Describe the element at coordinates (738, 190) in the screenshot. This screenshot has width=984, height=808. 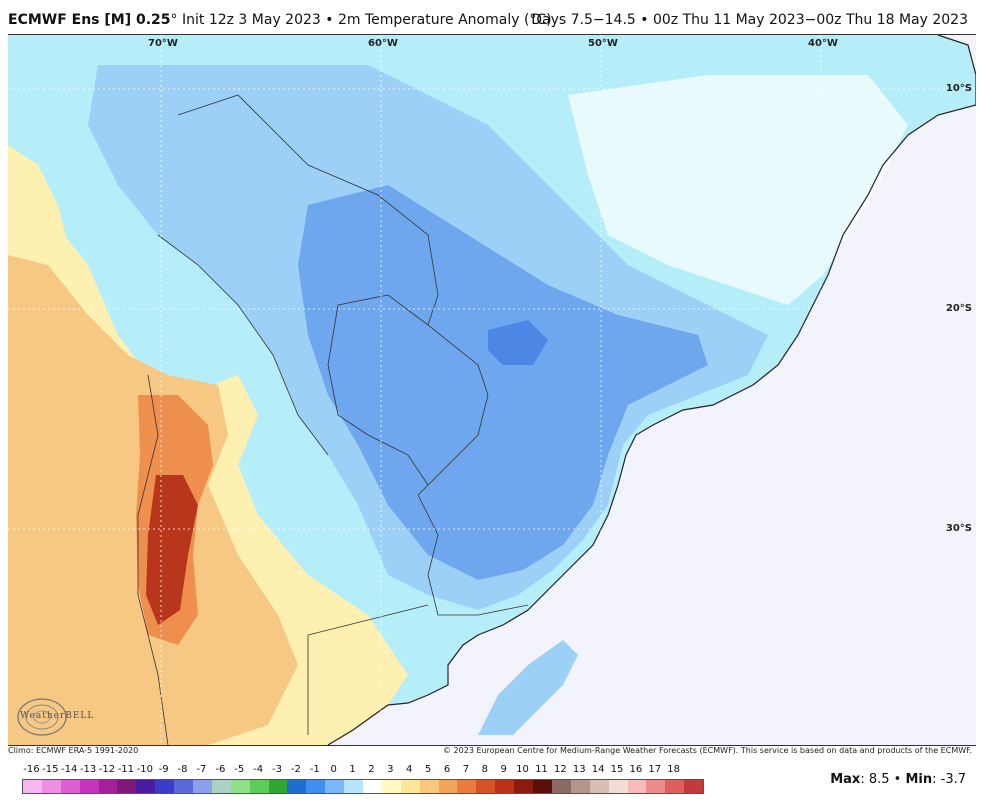
I see `near-neutral-area` at that location.